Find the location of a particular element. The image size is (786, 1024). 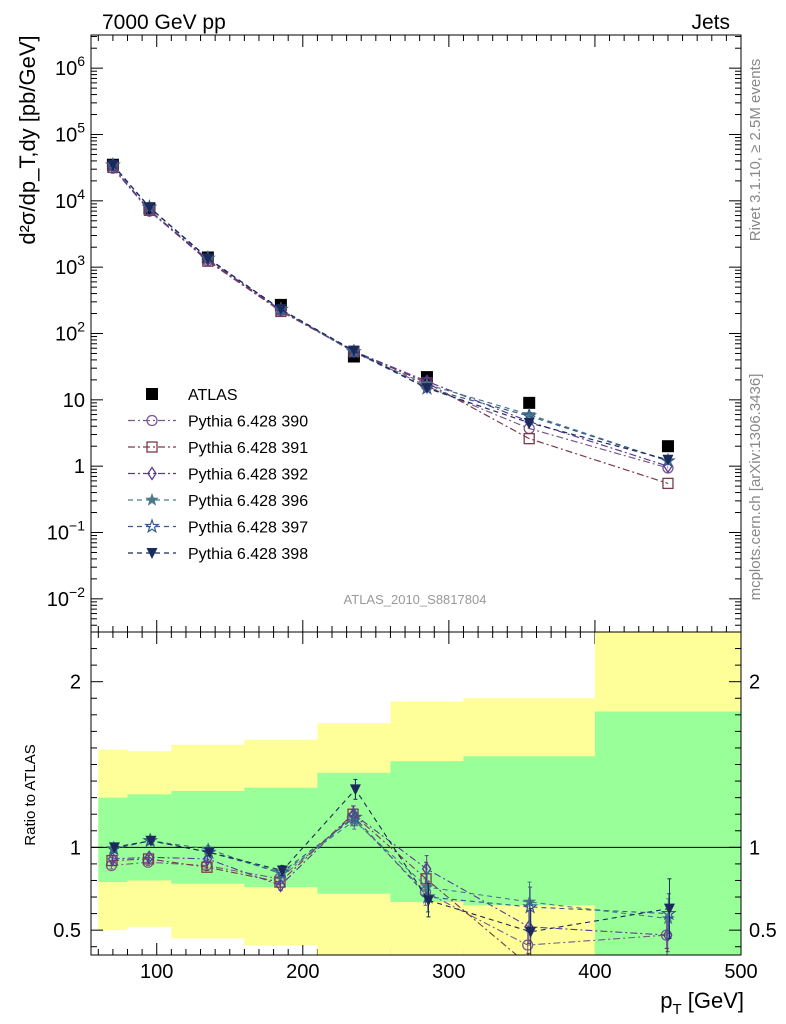

legend-label: Pythia 6.428 391 is located at coordinates (248, 448).